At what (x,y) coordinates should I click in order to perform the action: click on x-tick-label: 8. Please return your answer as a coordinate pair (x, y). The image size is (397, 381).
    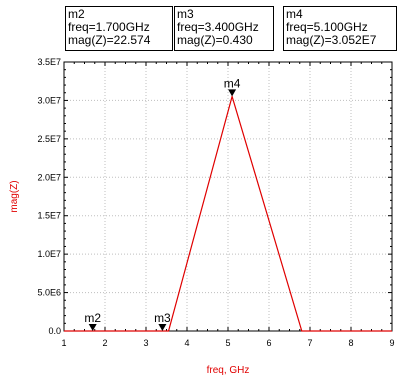
    Looking at the image, I should click on (350, 343).